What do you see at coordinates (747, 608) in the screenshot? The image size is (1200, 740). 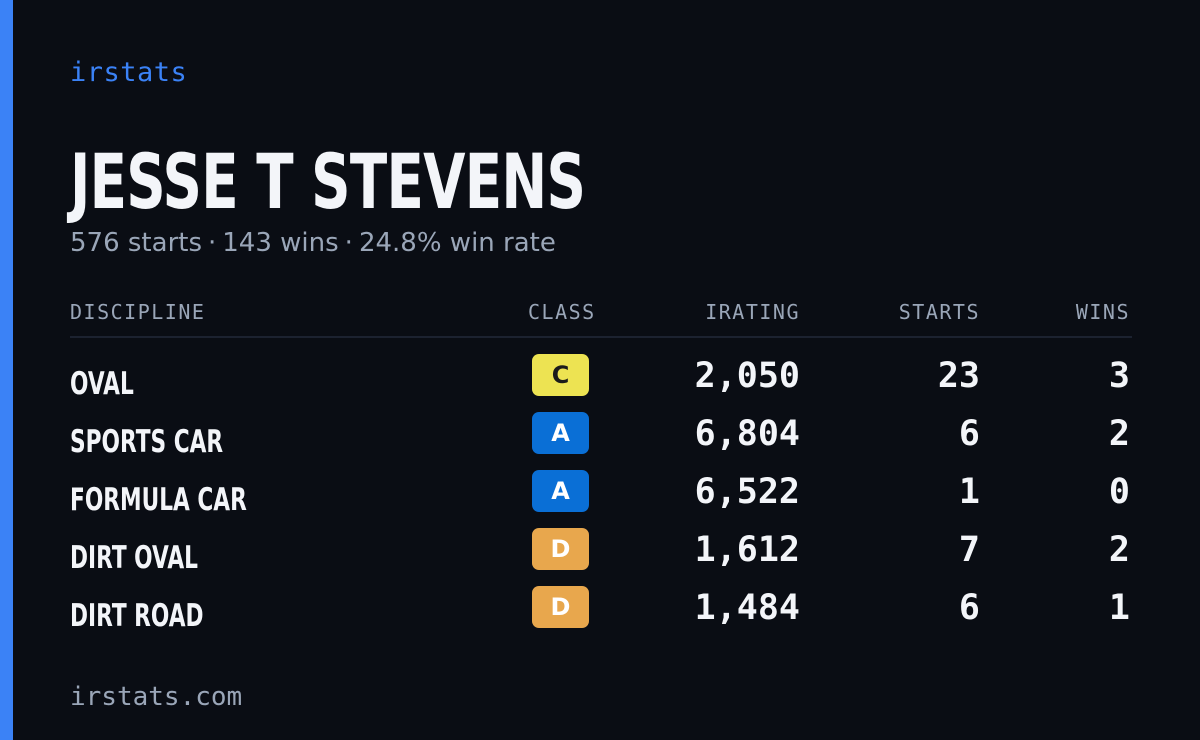 I see `irating-value: 1,484` at bounding box center [747, 608].